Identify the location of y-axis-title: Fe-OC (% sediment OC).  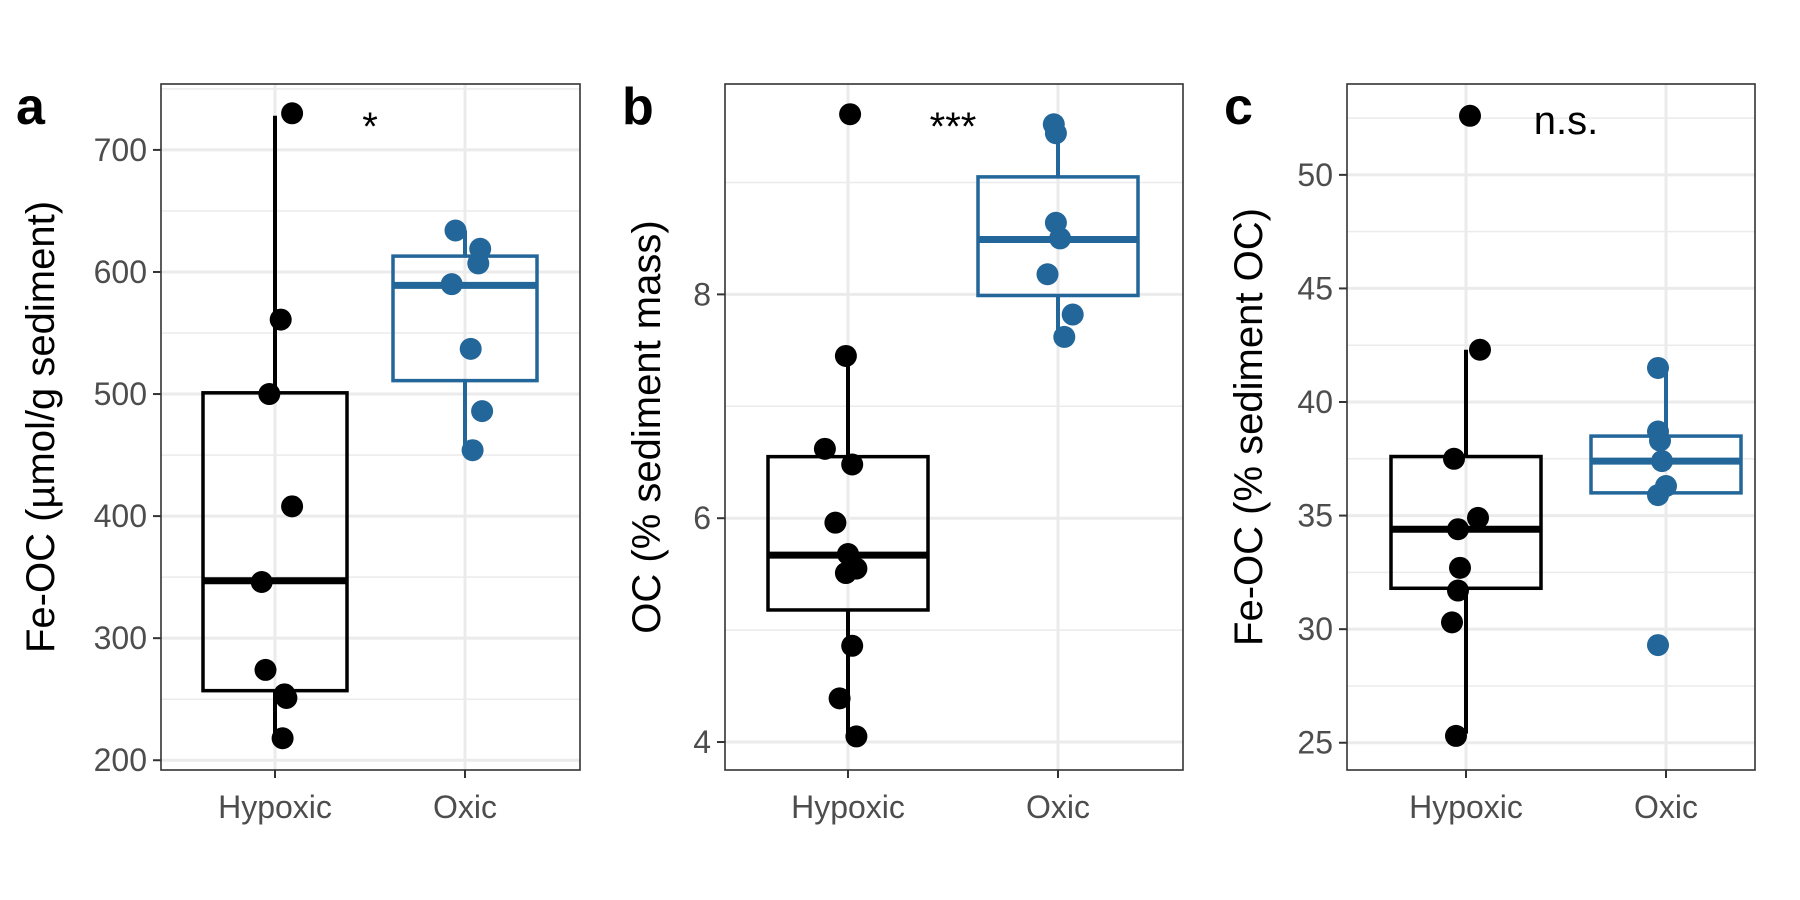
(1249, 427).